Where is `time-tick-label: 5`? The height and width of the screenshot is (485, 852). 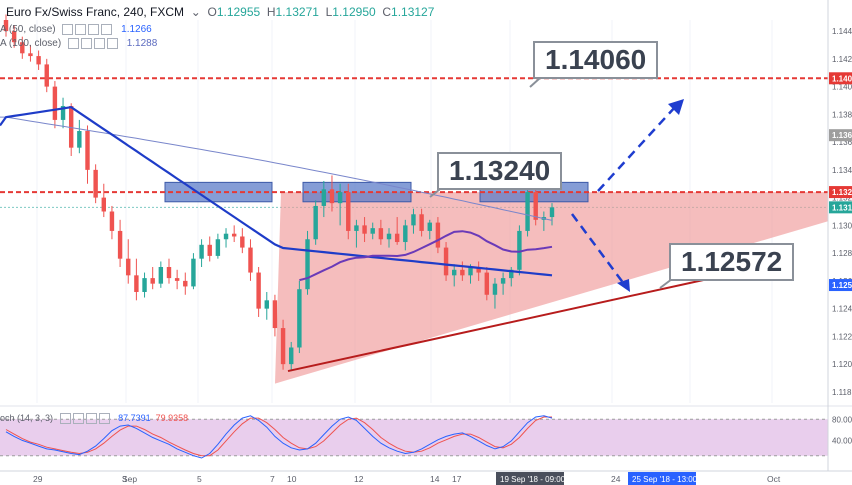 time-tick-label: 5 is located at coordinates (199, 479).